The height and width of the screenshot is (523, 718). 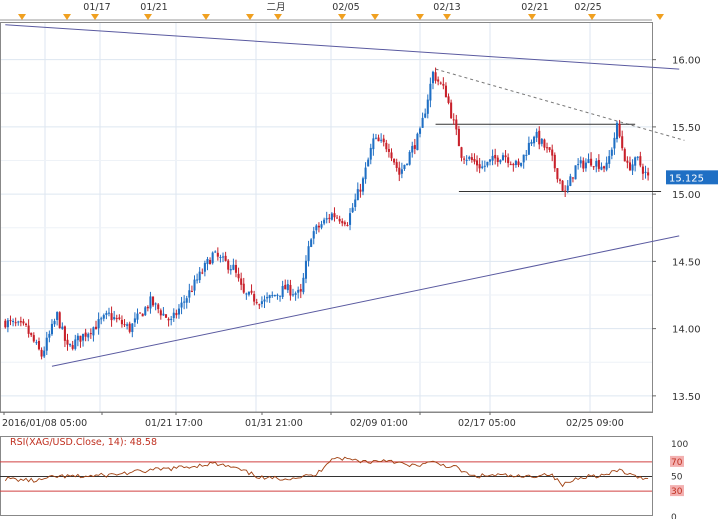 What do you see at coordinates (326, 472) in the screenshot?
I see `rsi-line` at bounding box center [326, 472].